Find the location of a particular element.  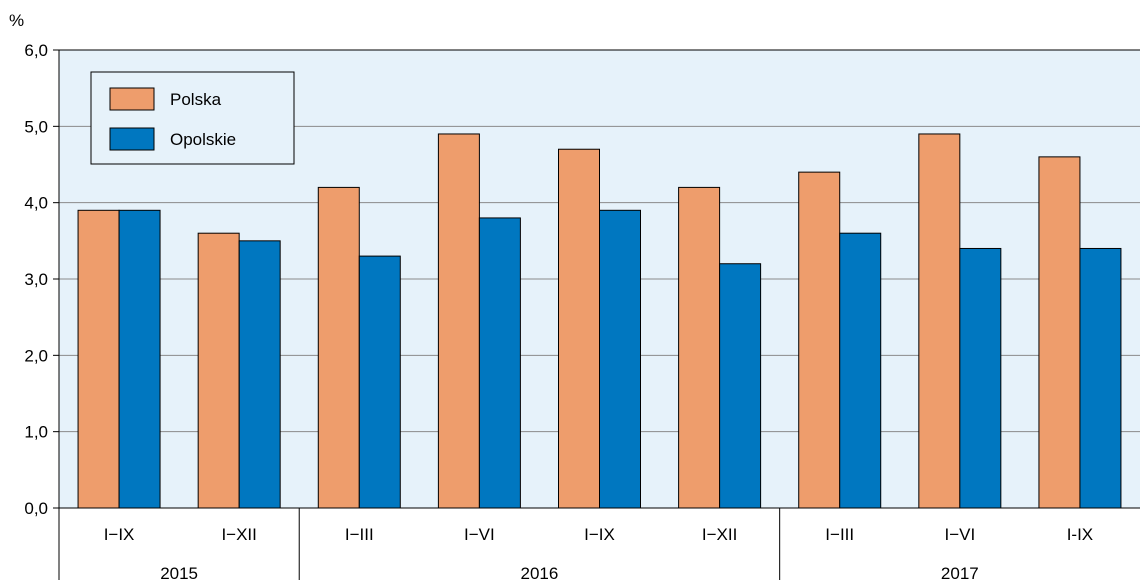

legend: Polska Opolskie is located at coordinates (192, 118).